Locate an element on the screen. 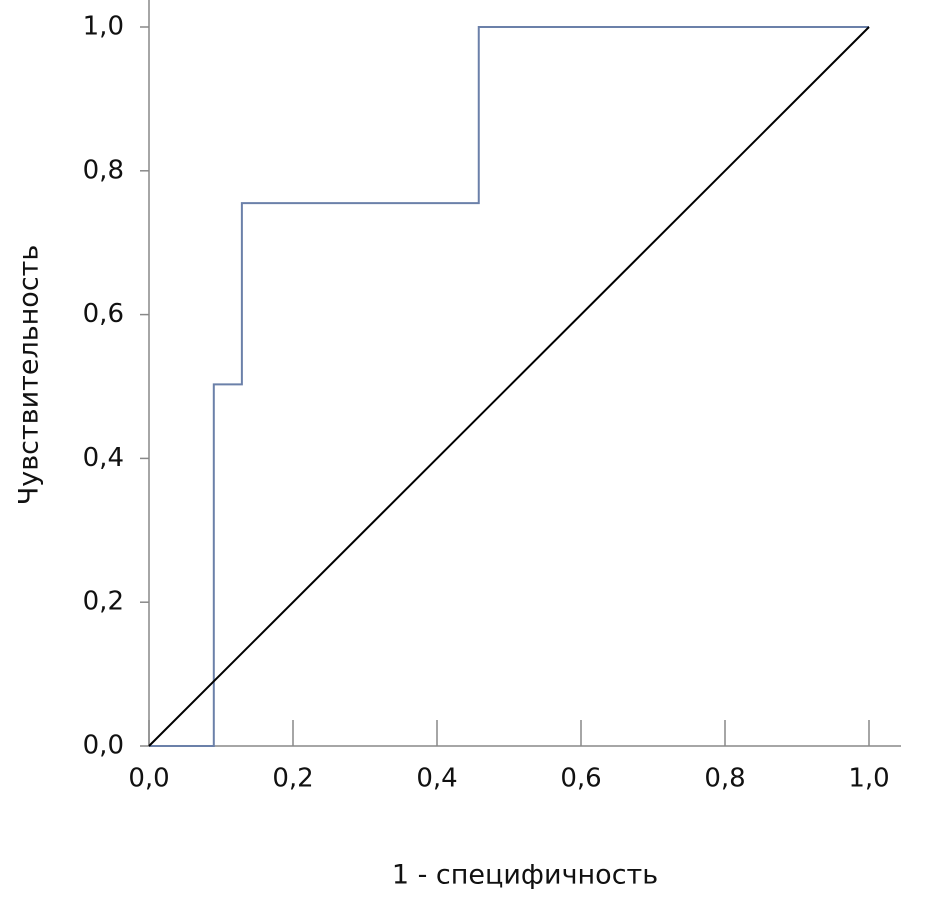  x-tick-label: 0,6 is located at coordinates (580, 779).